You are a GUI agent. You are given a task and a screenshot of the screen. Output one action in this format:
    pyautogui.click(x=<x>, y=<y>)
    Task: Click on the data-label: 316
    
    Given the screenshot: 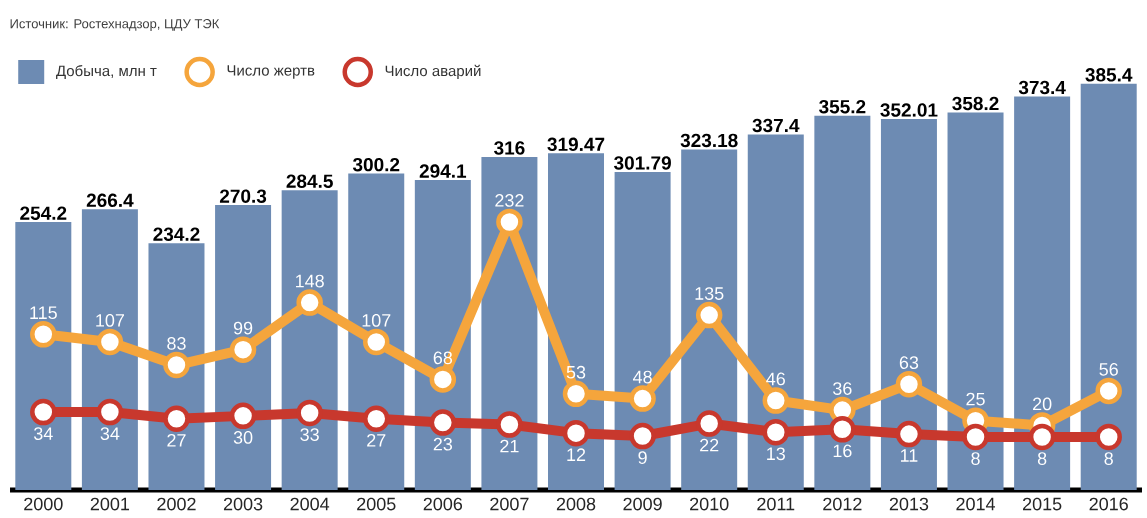 What is the action you would take?
    pyautogui.click(x=509, y=148)
    